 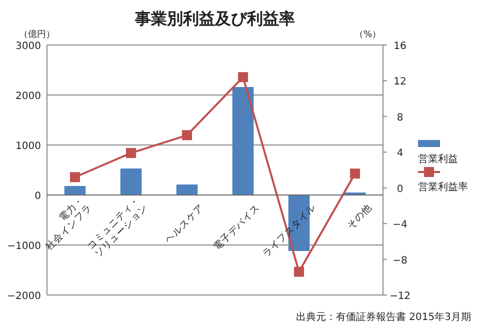 I want to click on y2-tick-label: −4, so click(x=400, y=225).